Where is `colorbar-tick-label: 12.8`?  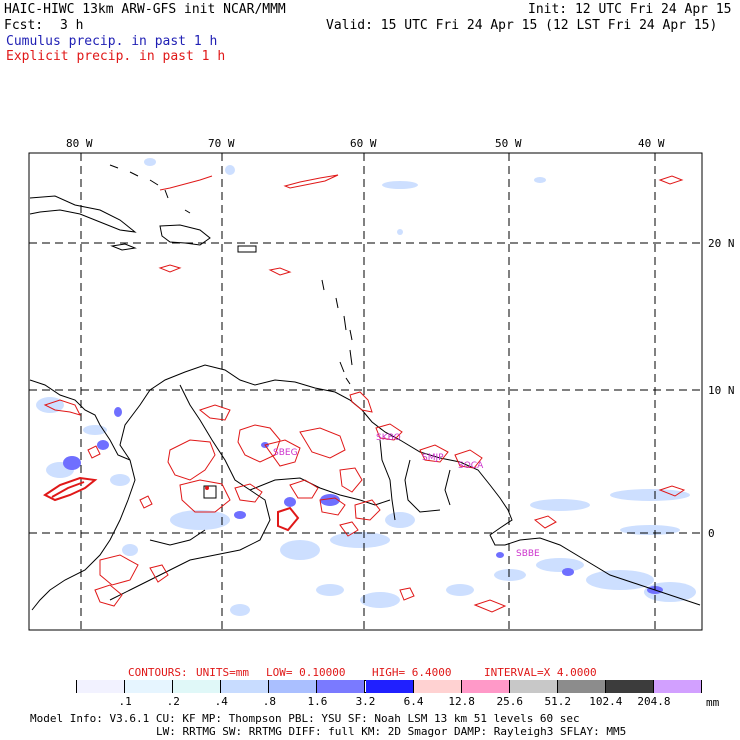 colorbar-tick-label: 12.8 is located at coordinates (461, 701).